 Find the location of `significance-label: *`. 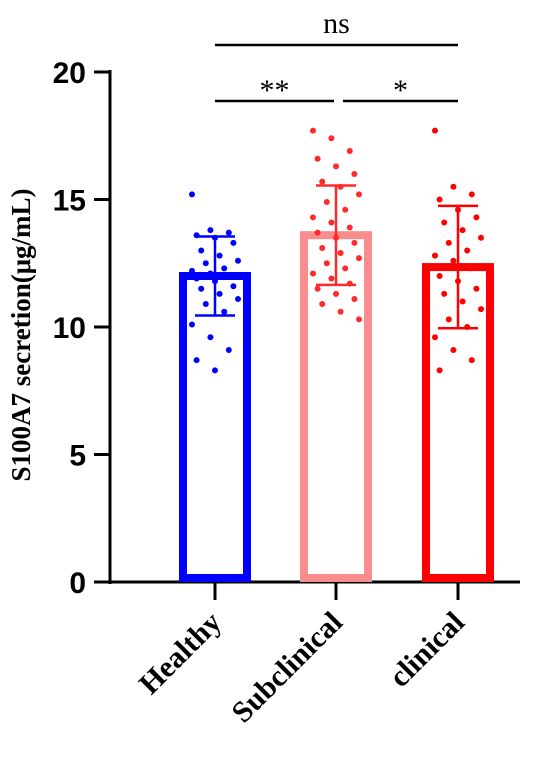

significance-label: * is located at coordinates (400, 90).